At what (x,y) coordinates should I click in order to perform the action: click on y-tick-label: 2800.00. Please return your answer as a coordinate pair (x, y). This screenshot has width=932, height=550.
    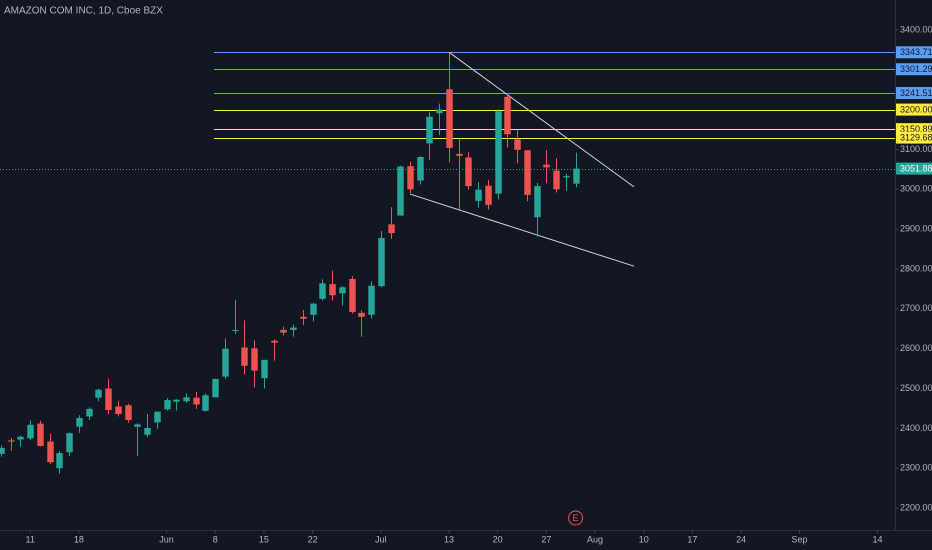
    Looking at the image, I should click on (916, 268).